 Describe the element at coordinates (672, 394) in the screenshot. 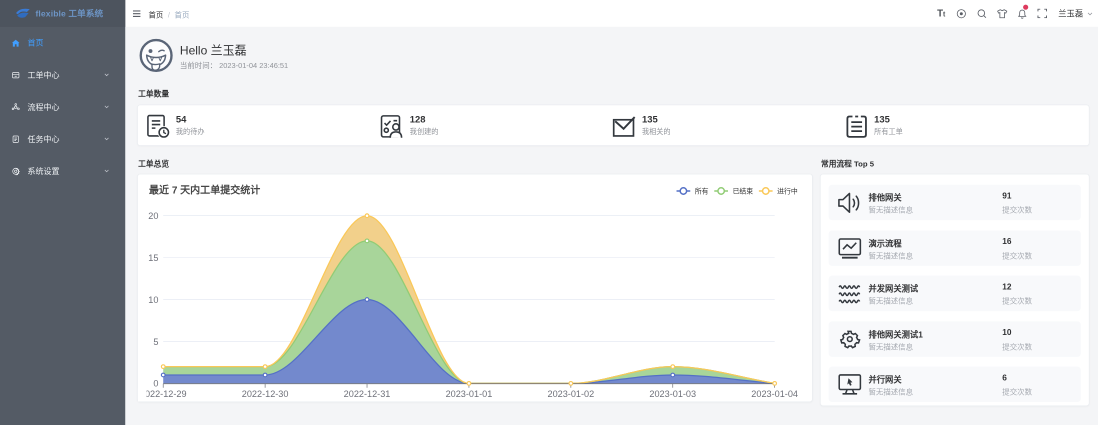

I see `svg-text: 2023-01-03` at that location.